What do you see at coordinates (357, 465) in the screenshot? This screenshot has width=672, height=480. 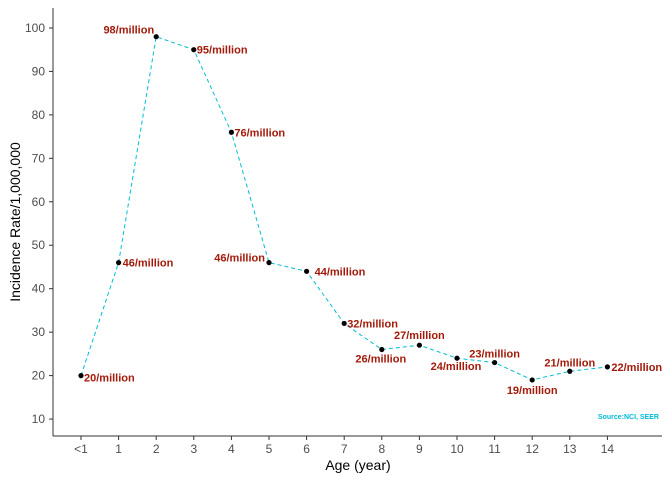 I see `x-axis-title: Age (year)` at bounding box center [357, 465].